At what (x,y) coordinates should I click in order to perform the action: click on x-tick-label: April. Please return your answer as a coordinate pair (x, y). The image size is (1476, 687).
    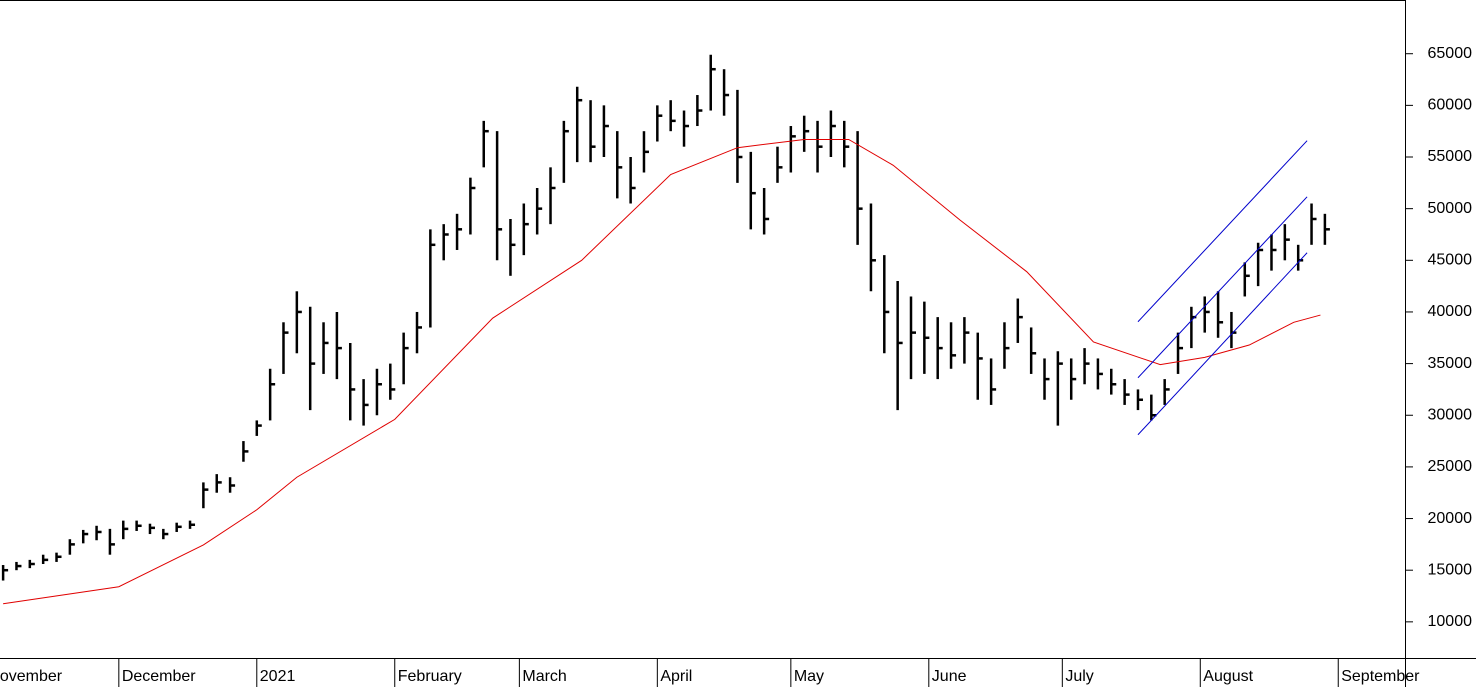
    Looking at the image, I should click on (676, 676).